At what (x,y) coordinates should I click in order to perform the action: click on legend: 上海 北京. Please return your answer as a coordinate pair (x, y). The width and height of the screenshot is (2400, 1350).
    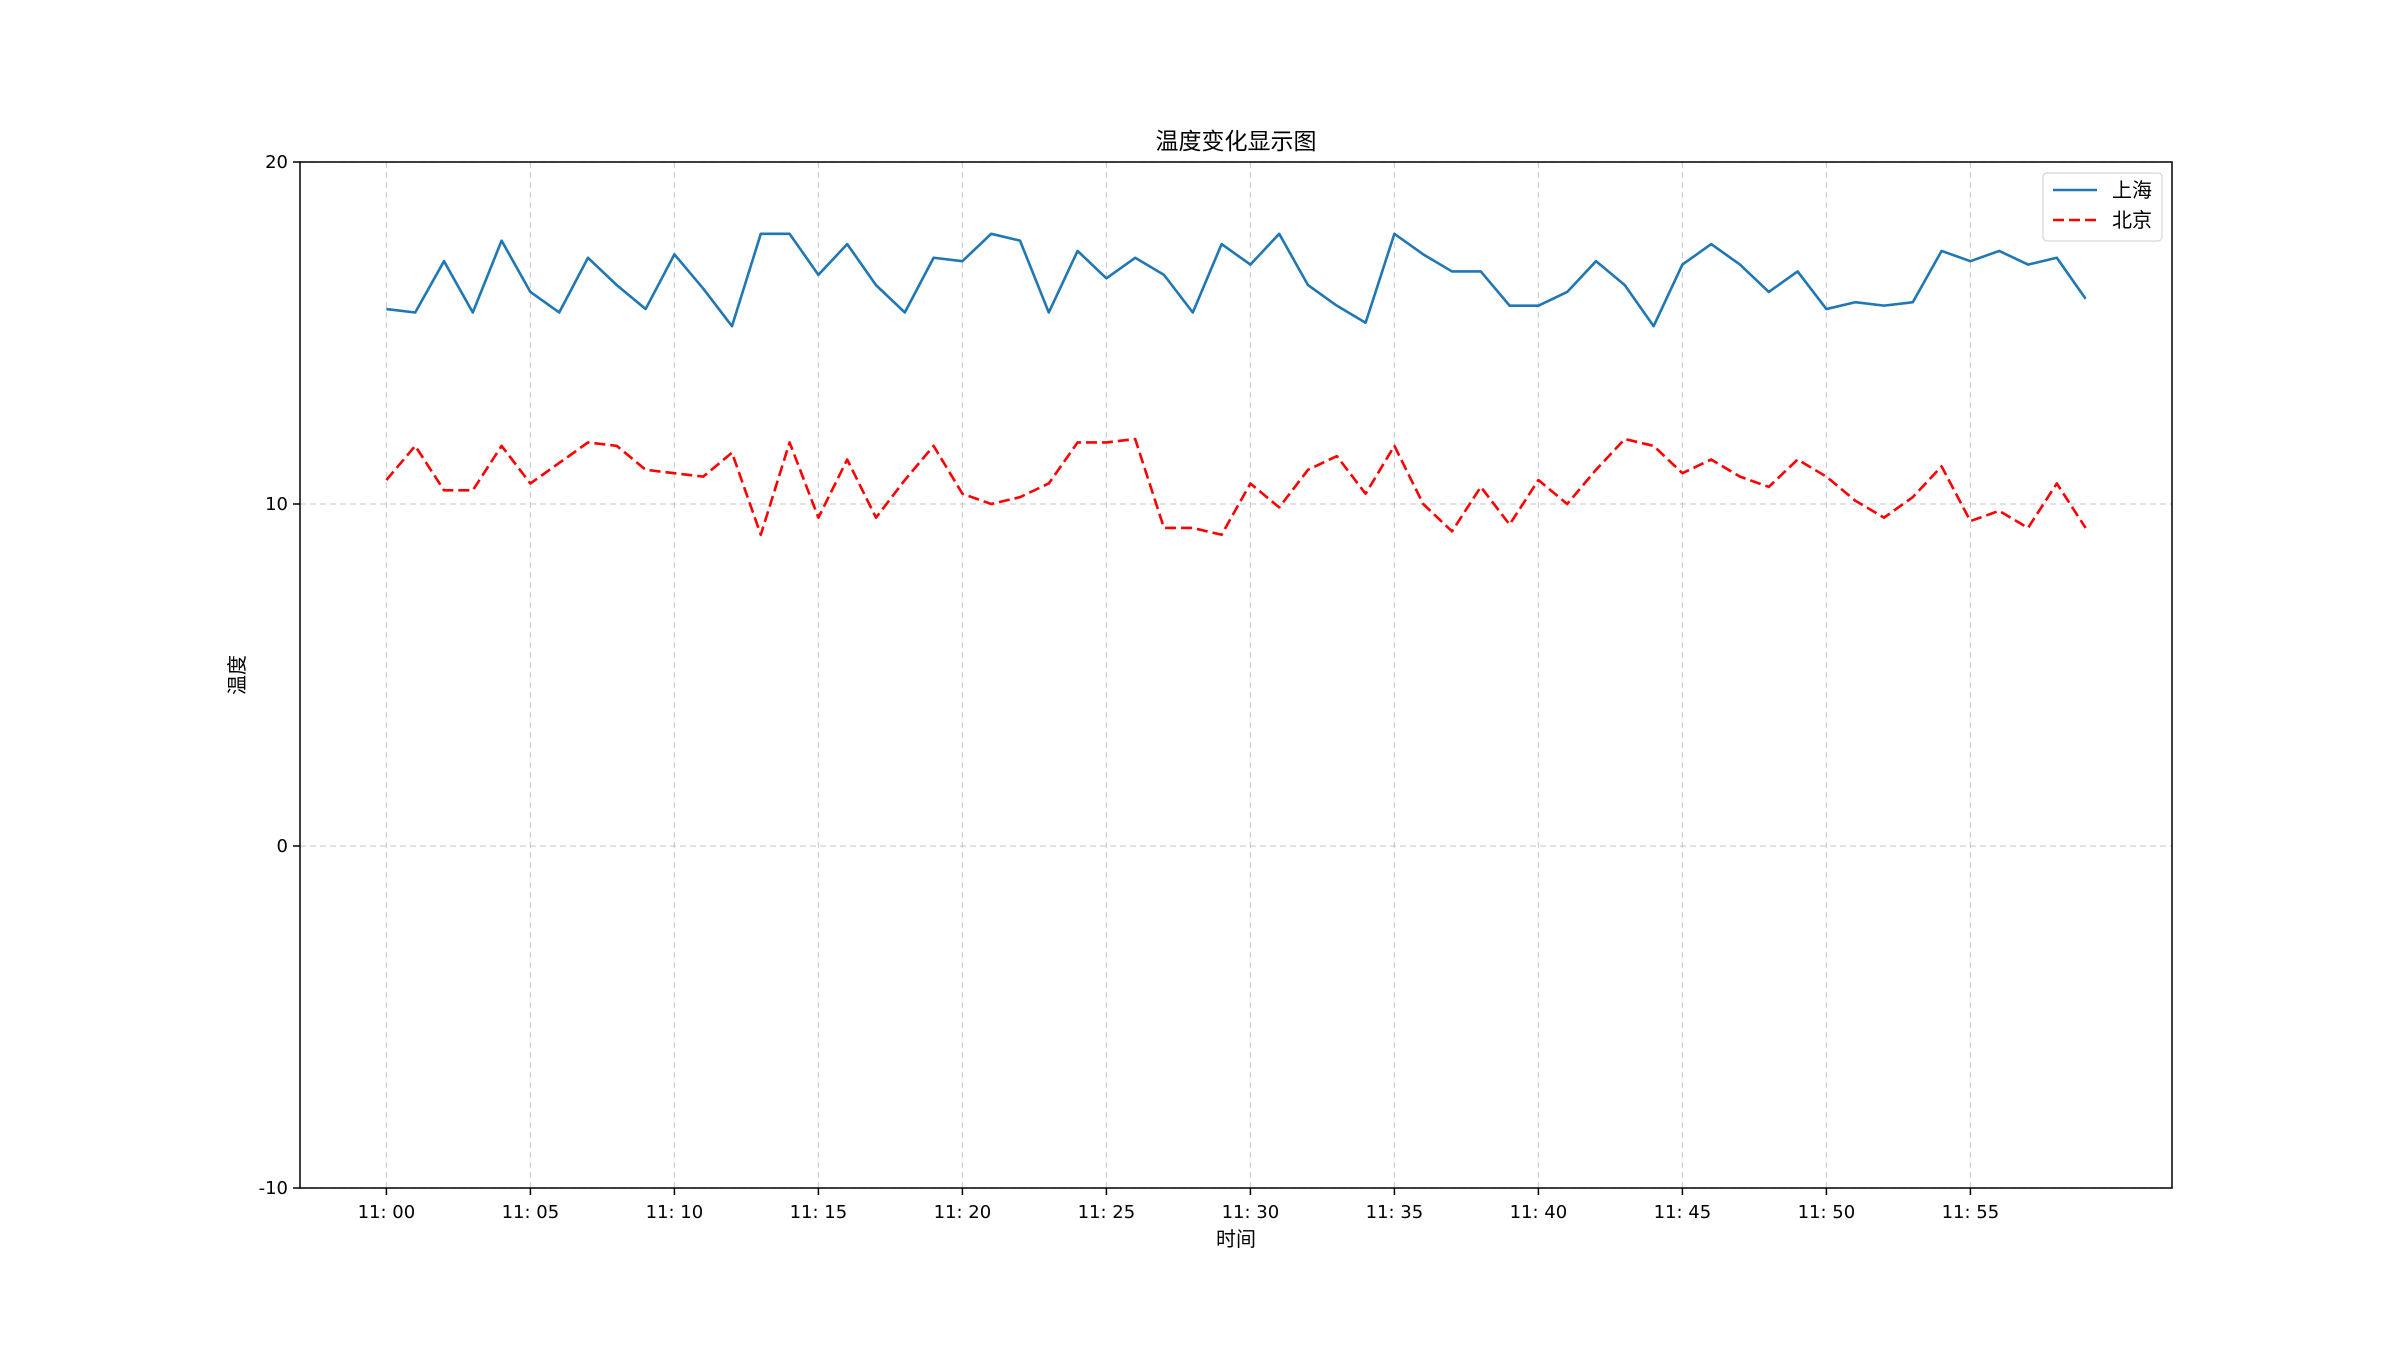
    Looking at the image, I should click on (2102, 207).